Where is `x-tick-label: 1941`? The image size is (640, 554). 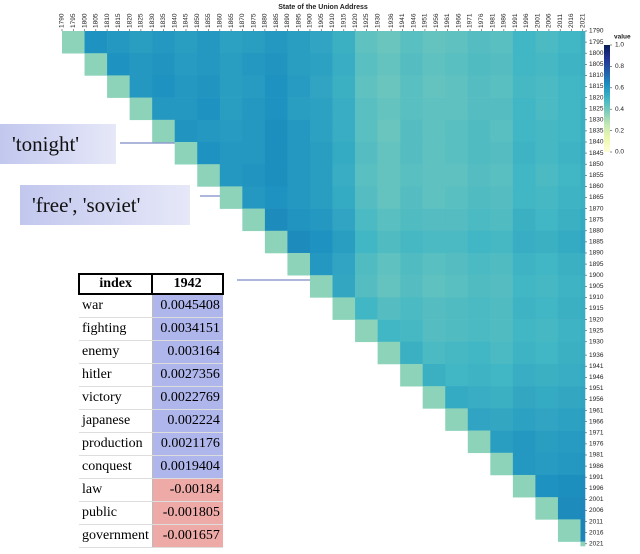
x-tick-label: 1941 is located at coordinates (402, 20).